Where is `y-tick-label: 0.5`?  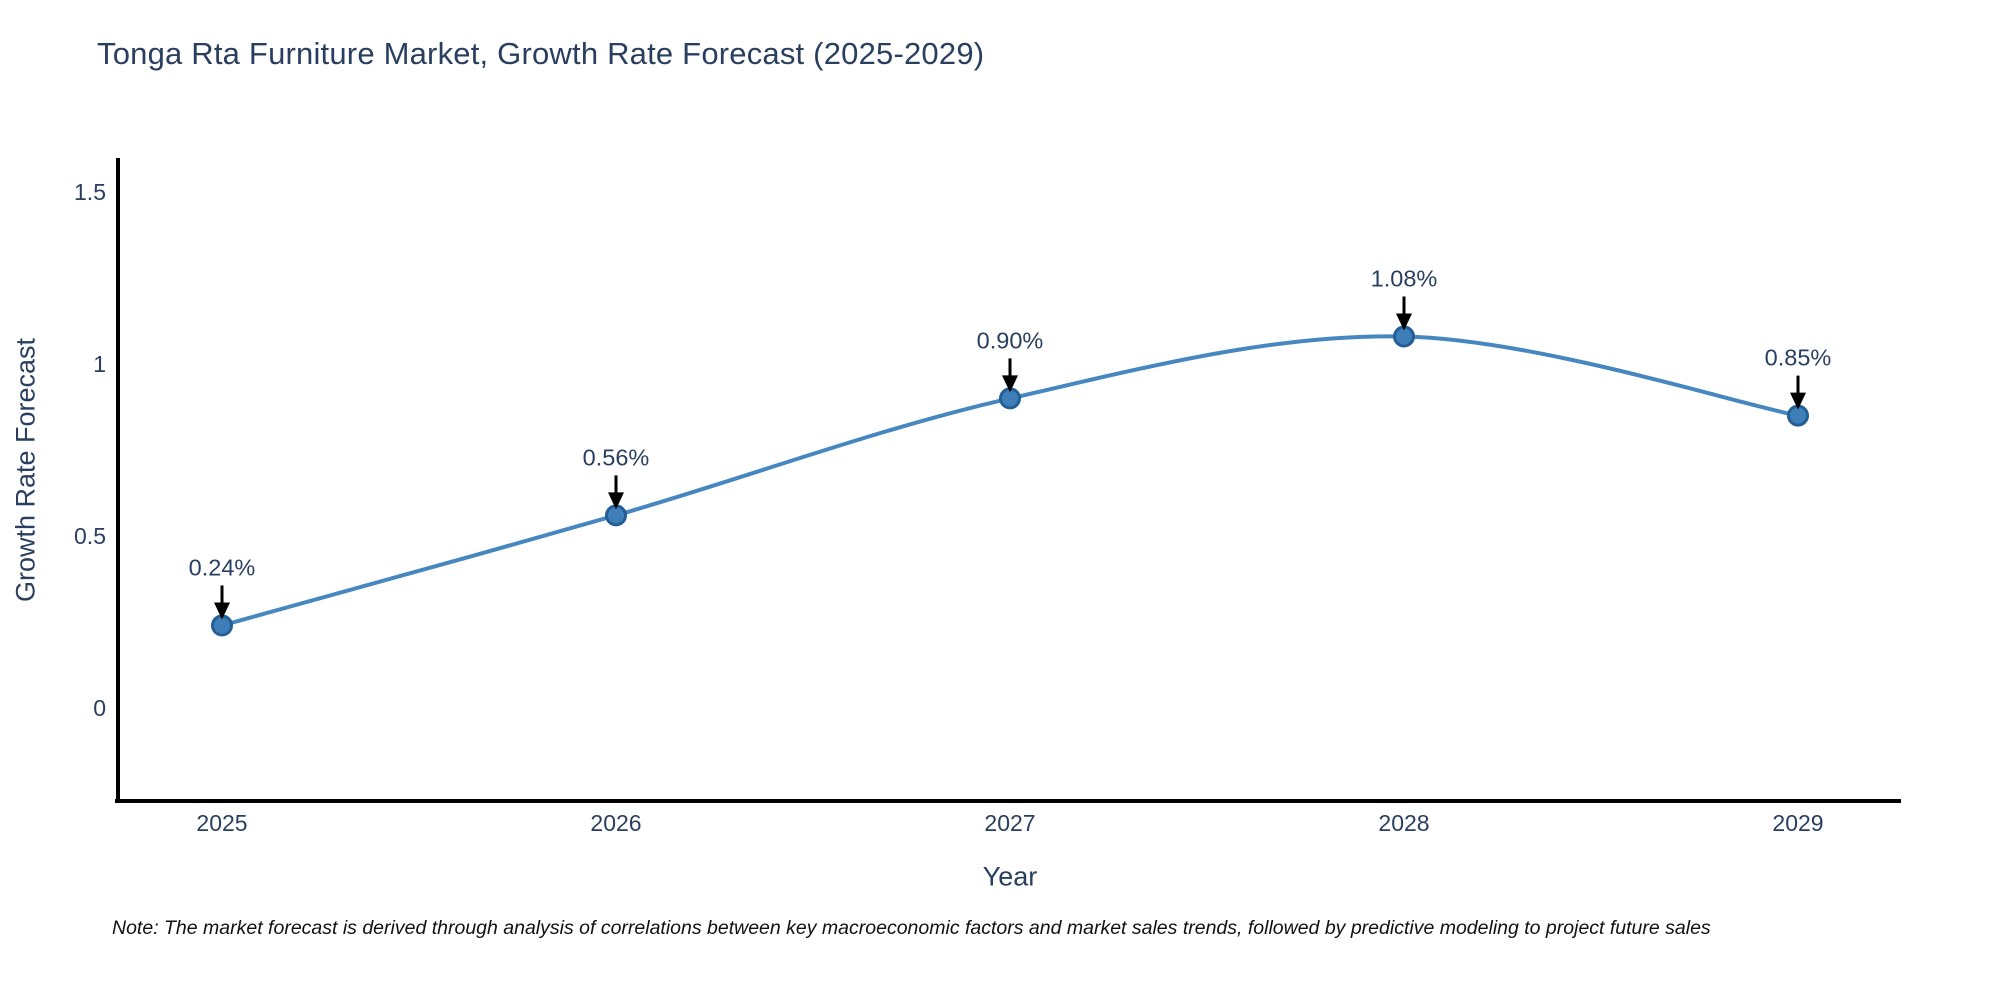
y-tick-label: 0.5 is located at coordinates (90, 536).